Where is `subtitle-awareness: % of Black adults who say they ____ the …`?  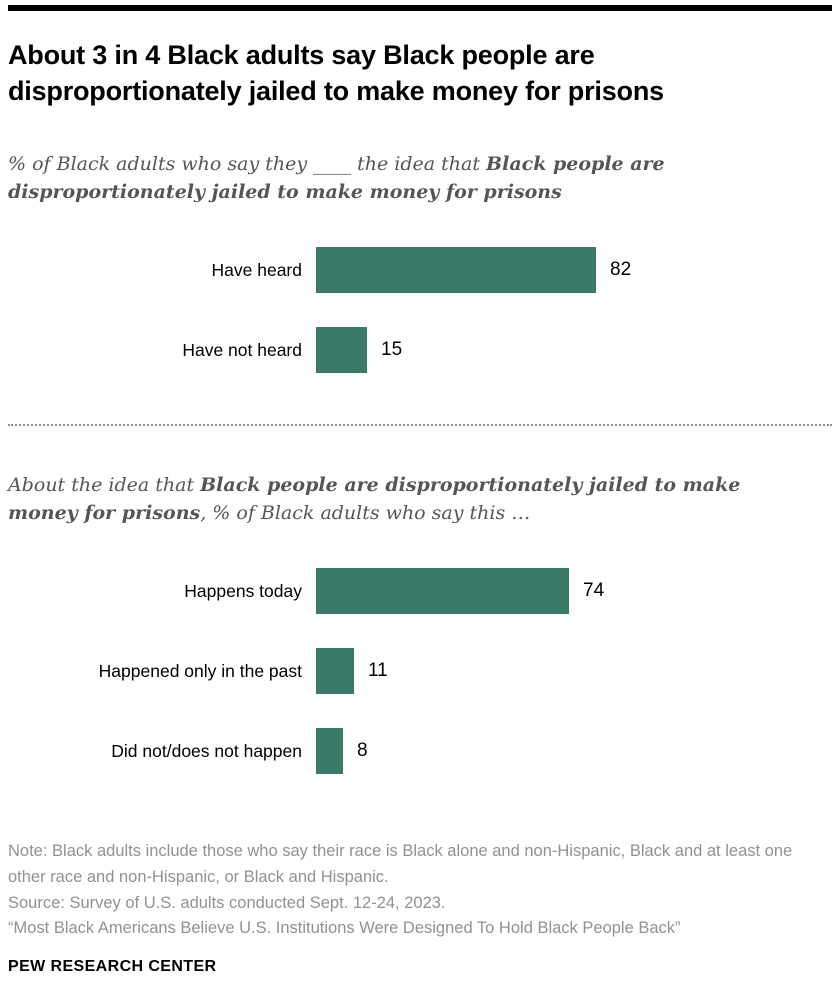 subtitle-awareness: % of Black adults who say they ____ the … is located at coordinates (403, 178).